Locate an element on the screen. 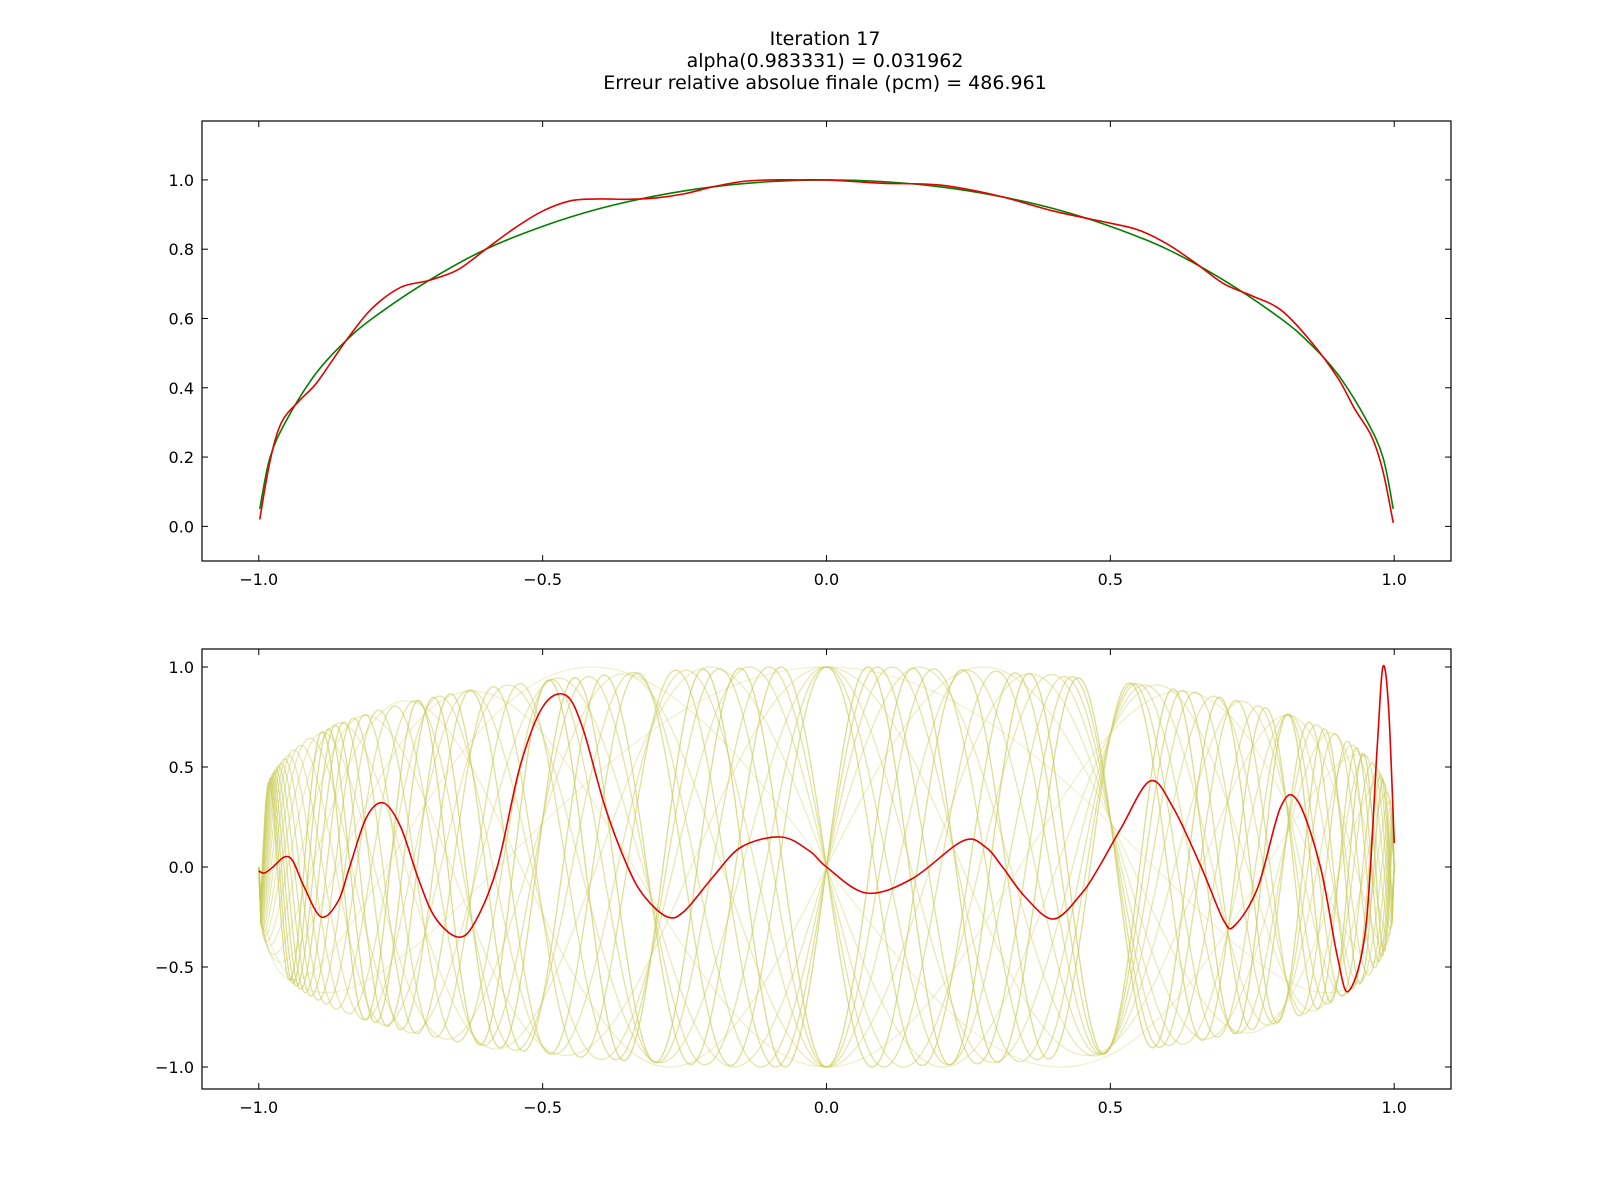  bottom-xtick-label: 1.0 is located at coordinates (1394, 1107).